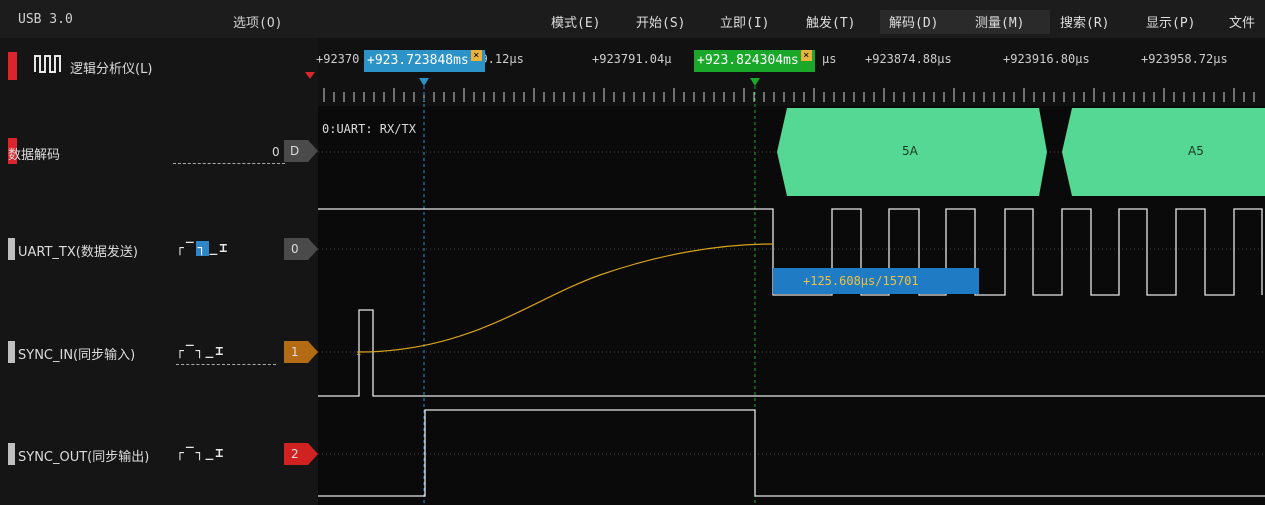 This screenshot has height=505, width=1265. Describe the element at coordinates (295, 249) in the screenshot. I see `uart-tx-index: 0` at that location.